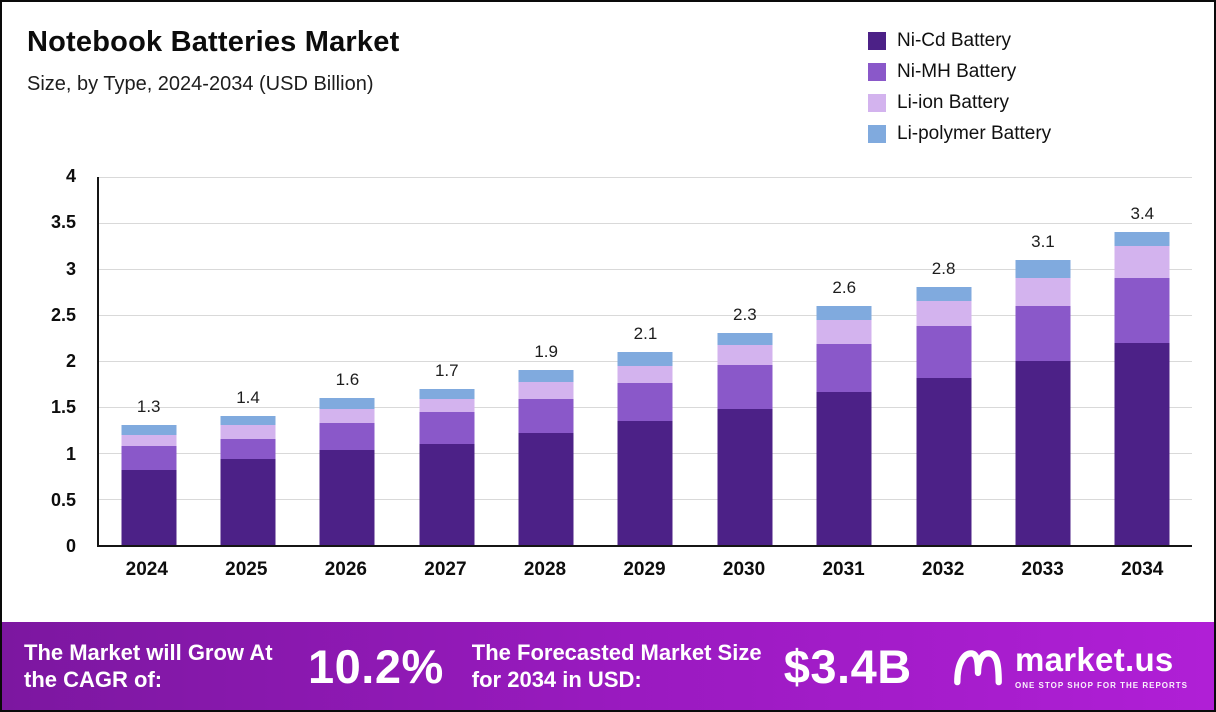 This screenshot has width=1216, height=712. I want to click on y-tick-label: 0, so click(70, 546).